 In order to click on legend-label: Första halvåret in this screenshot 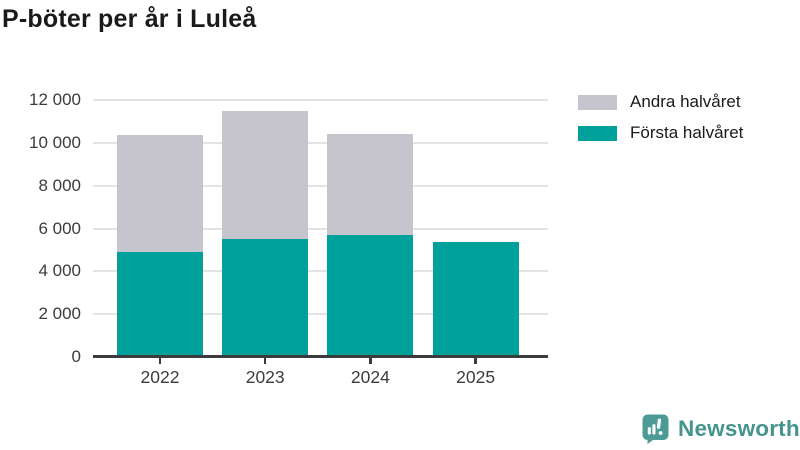, I will do `click(687, 132)`.